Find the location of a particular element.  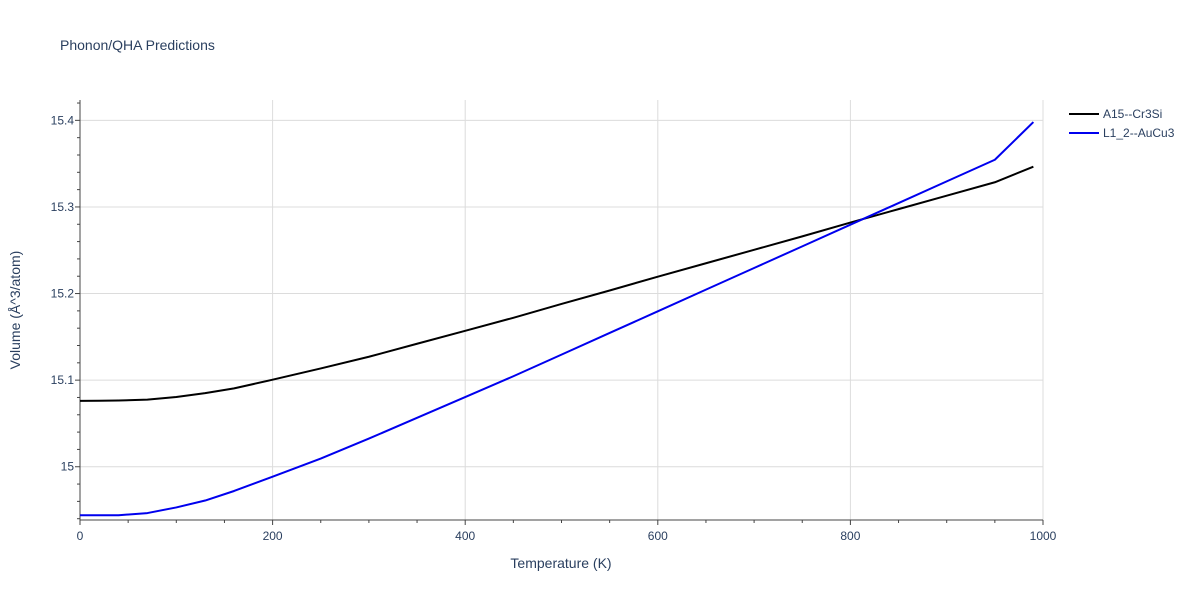

legend-item-1: A15--Cr3Si is located at coordinates (1115, 114).